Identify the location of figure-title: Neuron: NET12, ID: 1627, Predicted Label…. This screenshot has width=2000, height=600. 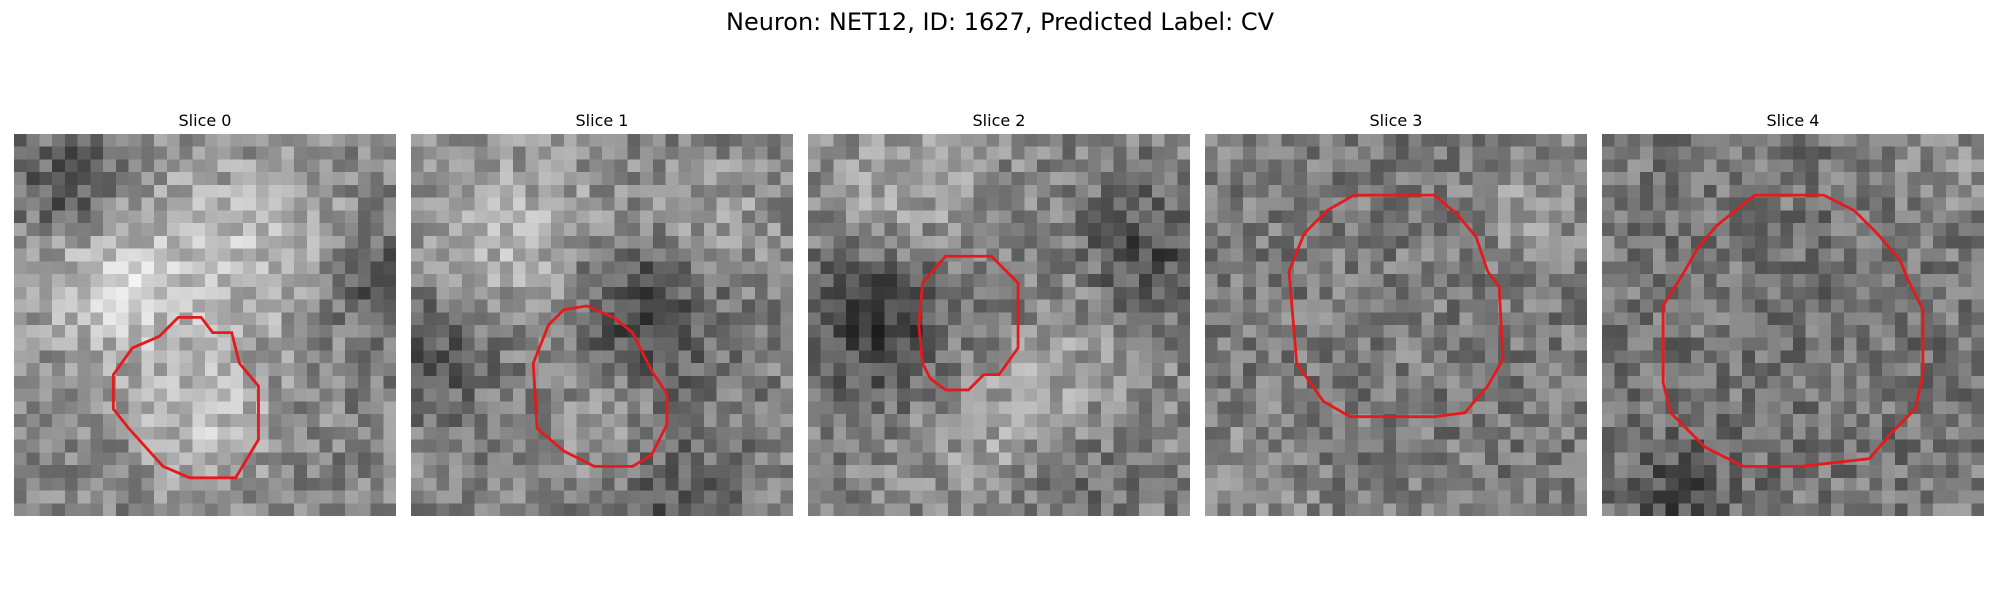
(1000, 22).